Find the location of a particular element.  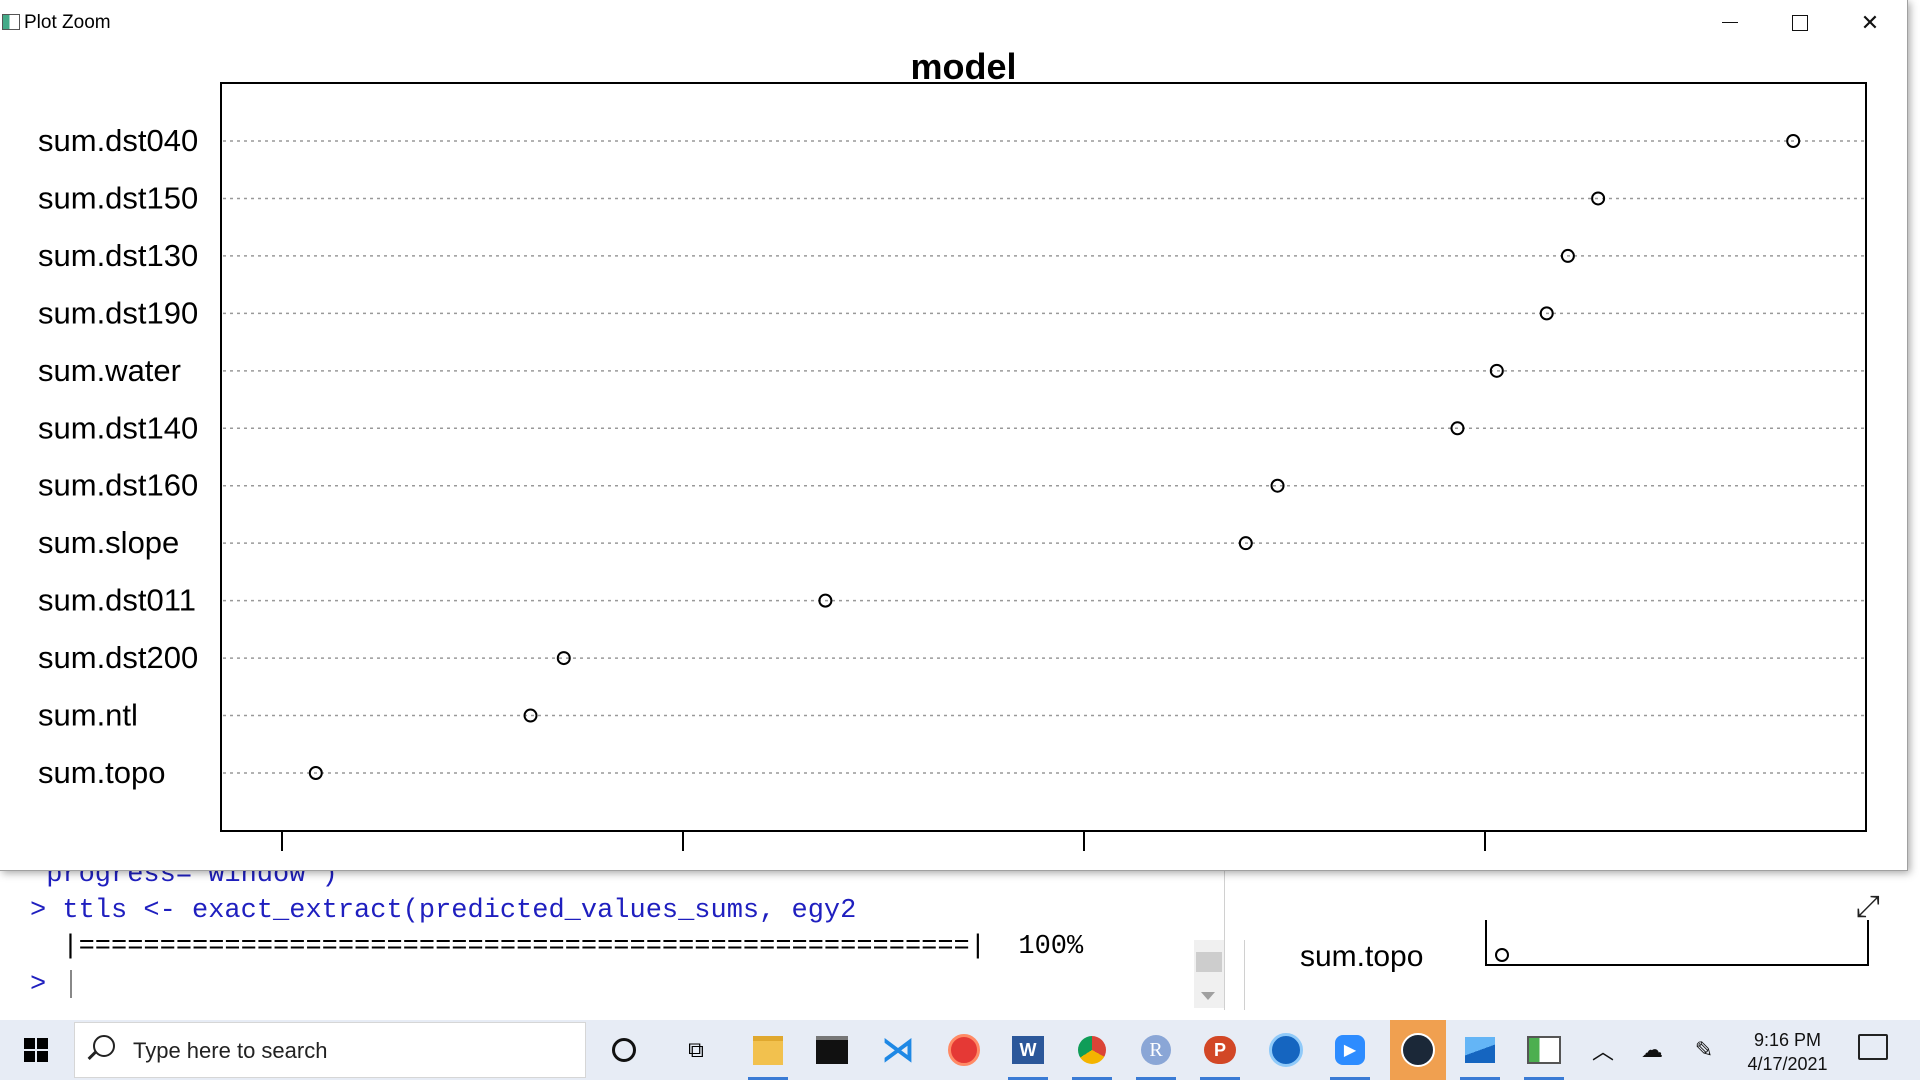

y-tick-label: sum.slope is located at coordinates (108, 542).